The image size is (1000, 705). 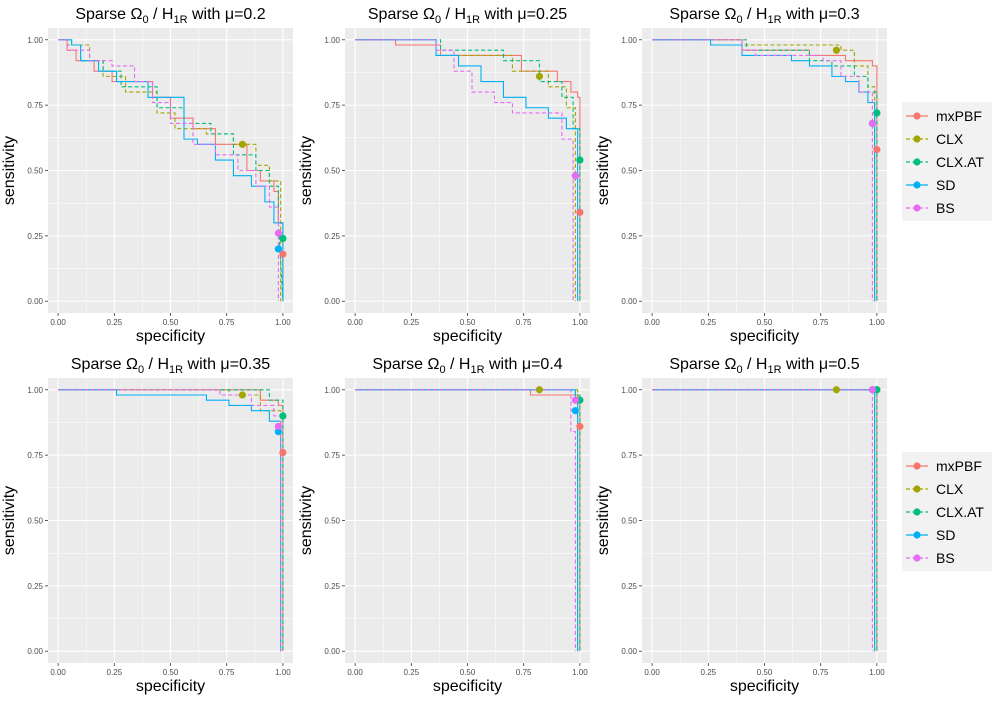 I want to click on series-line-sd, so click(x=467, y=170).